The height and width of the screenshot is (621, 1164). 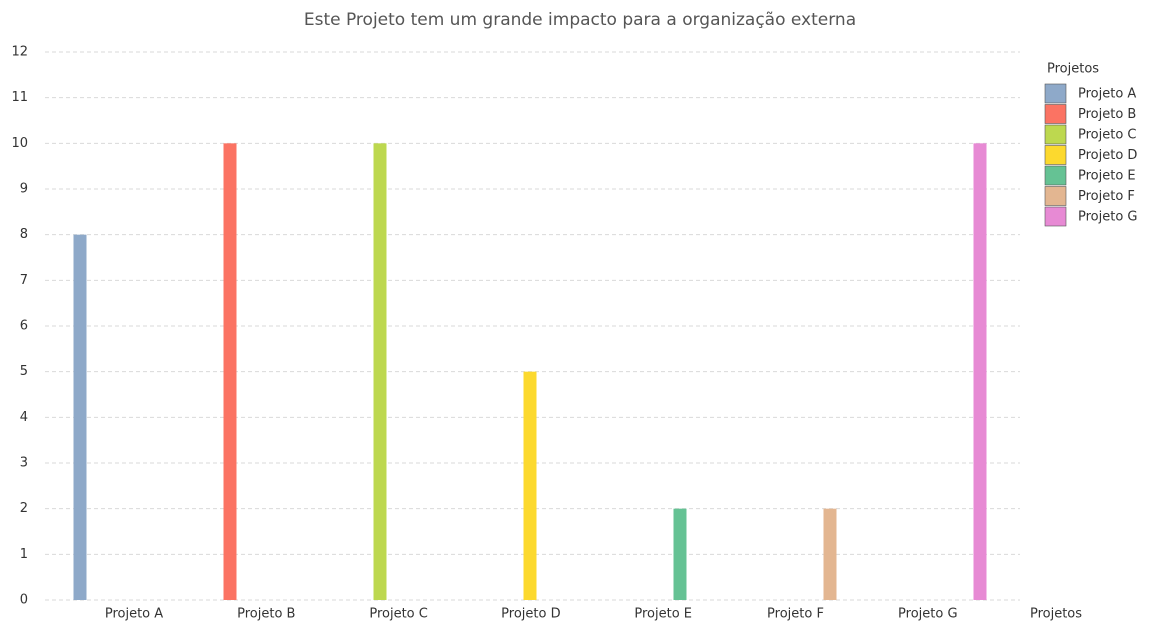 What do you see at coordinates (19, 52) in the screenshot?
I see `y-tick-label: 12` at bounding box center [19, 52].